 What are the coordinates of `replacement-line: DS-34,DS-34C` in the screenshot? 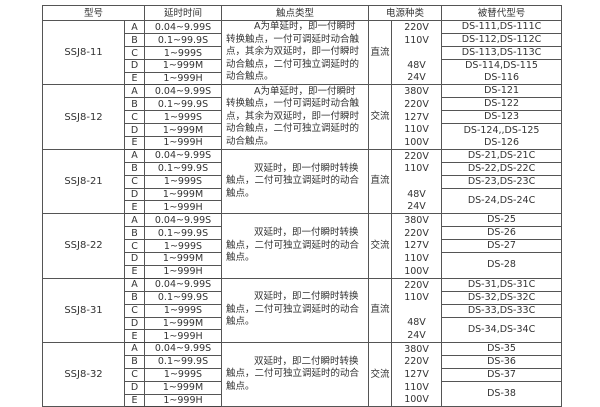 It's located at (501, 329).